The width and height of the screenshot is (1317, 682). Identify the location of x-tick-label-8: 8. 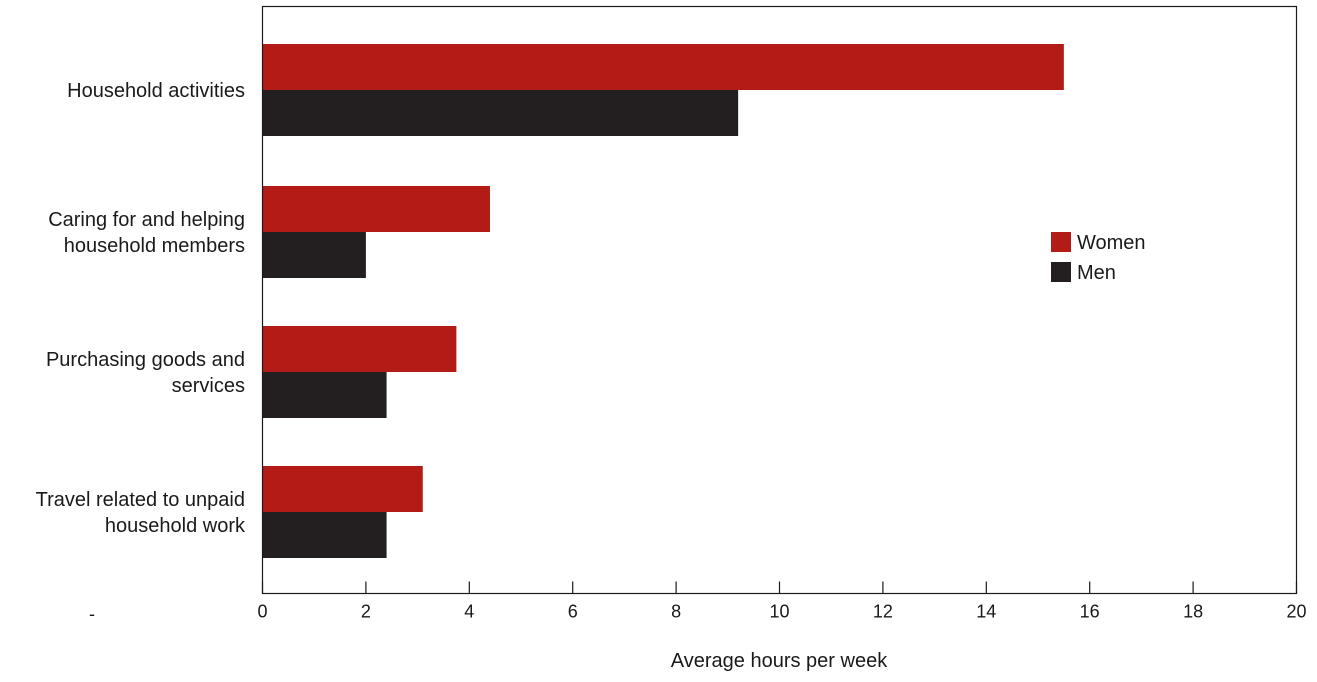
(676, 612).